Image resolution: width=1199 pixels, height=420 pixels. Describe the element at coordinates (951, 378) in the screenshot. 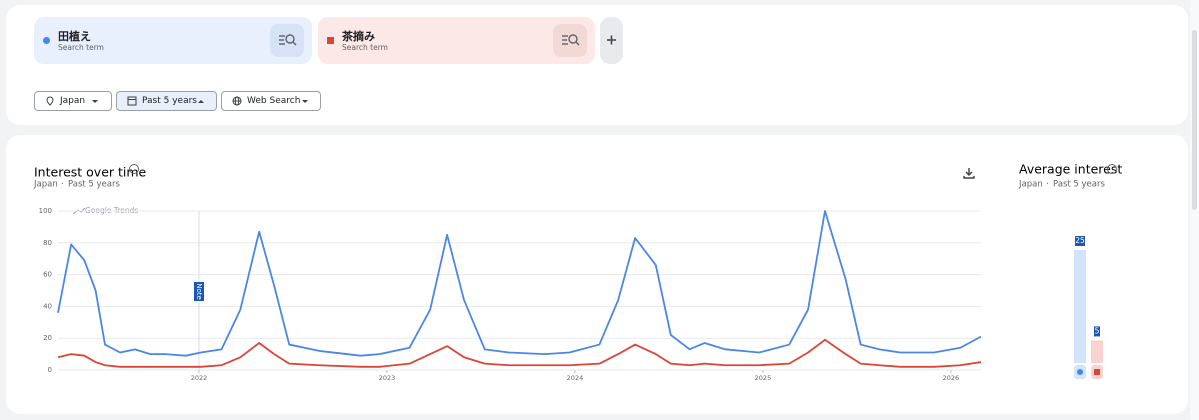

I see `x-tick-label: 2026` at that location.